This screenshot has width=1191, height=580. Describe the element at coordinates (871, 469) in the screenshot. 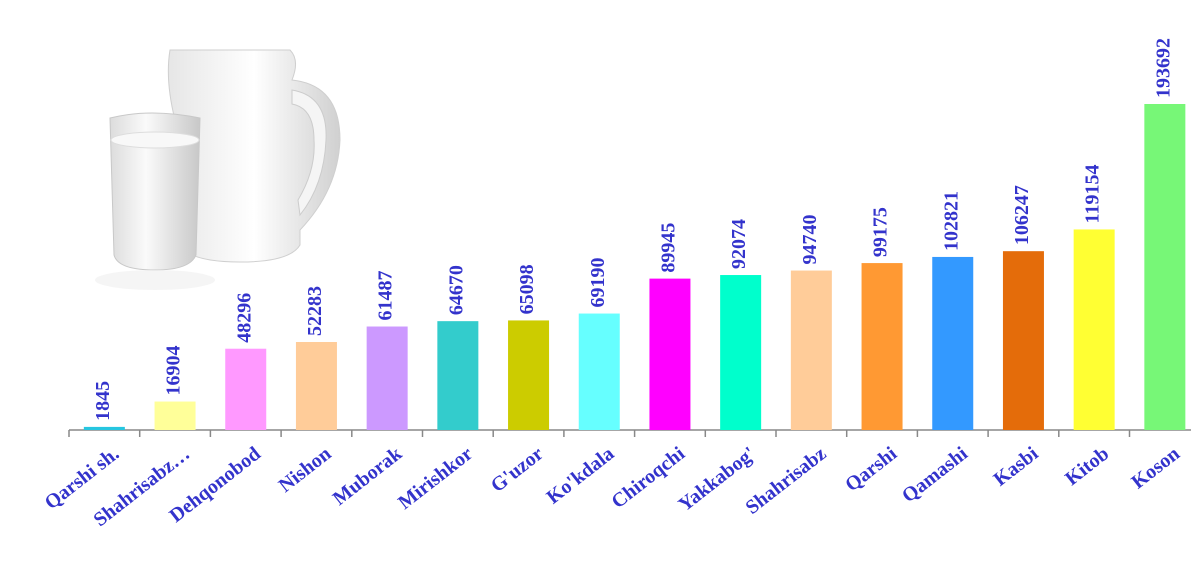

I see `x-tick-label: Qarshi` at that location.